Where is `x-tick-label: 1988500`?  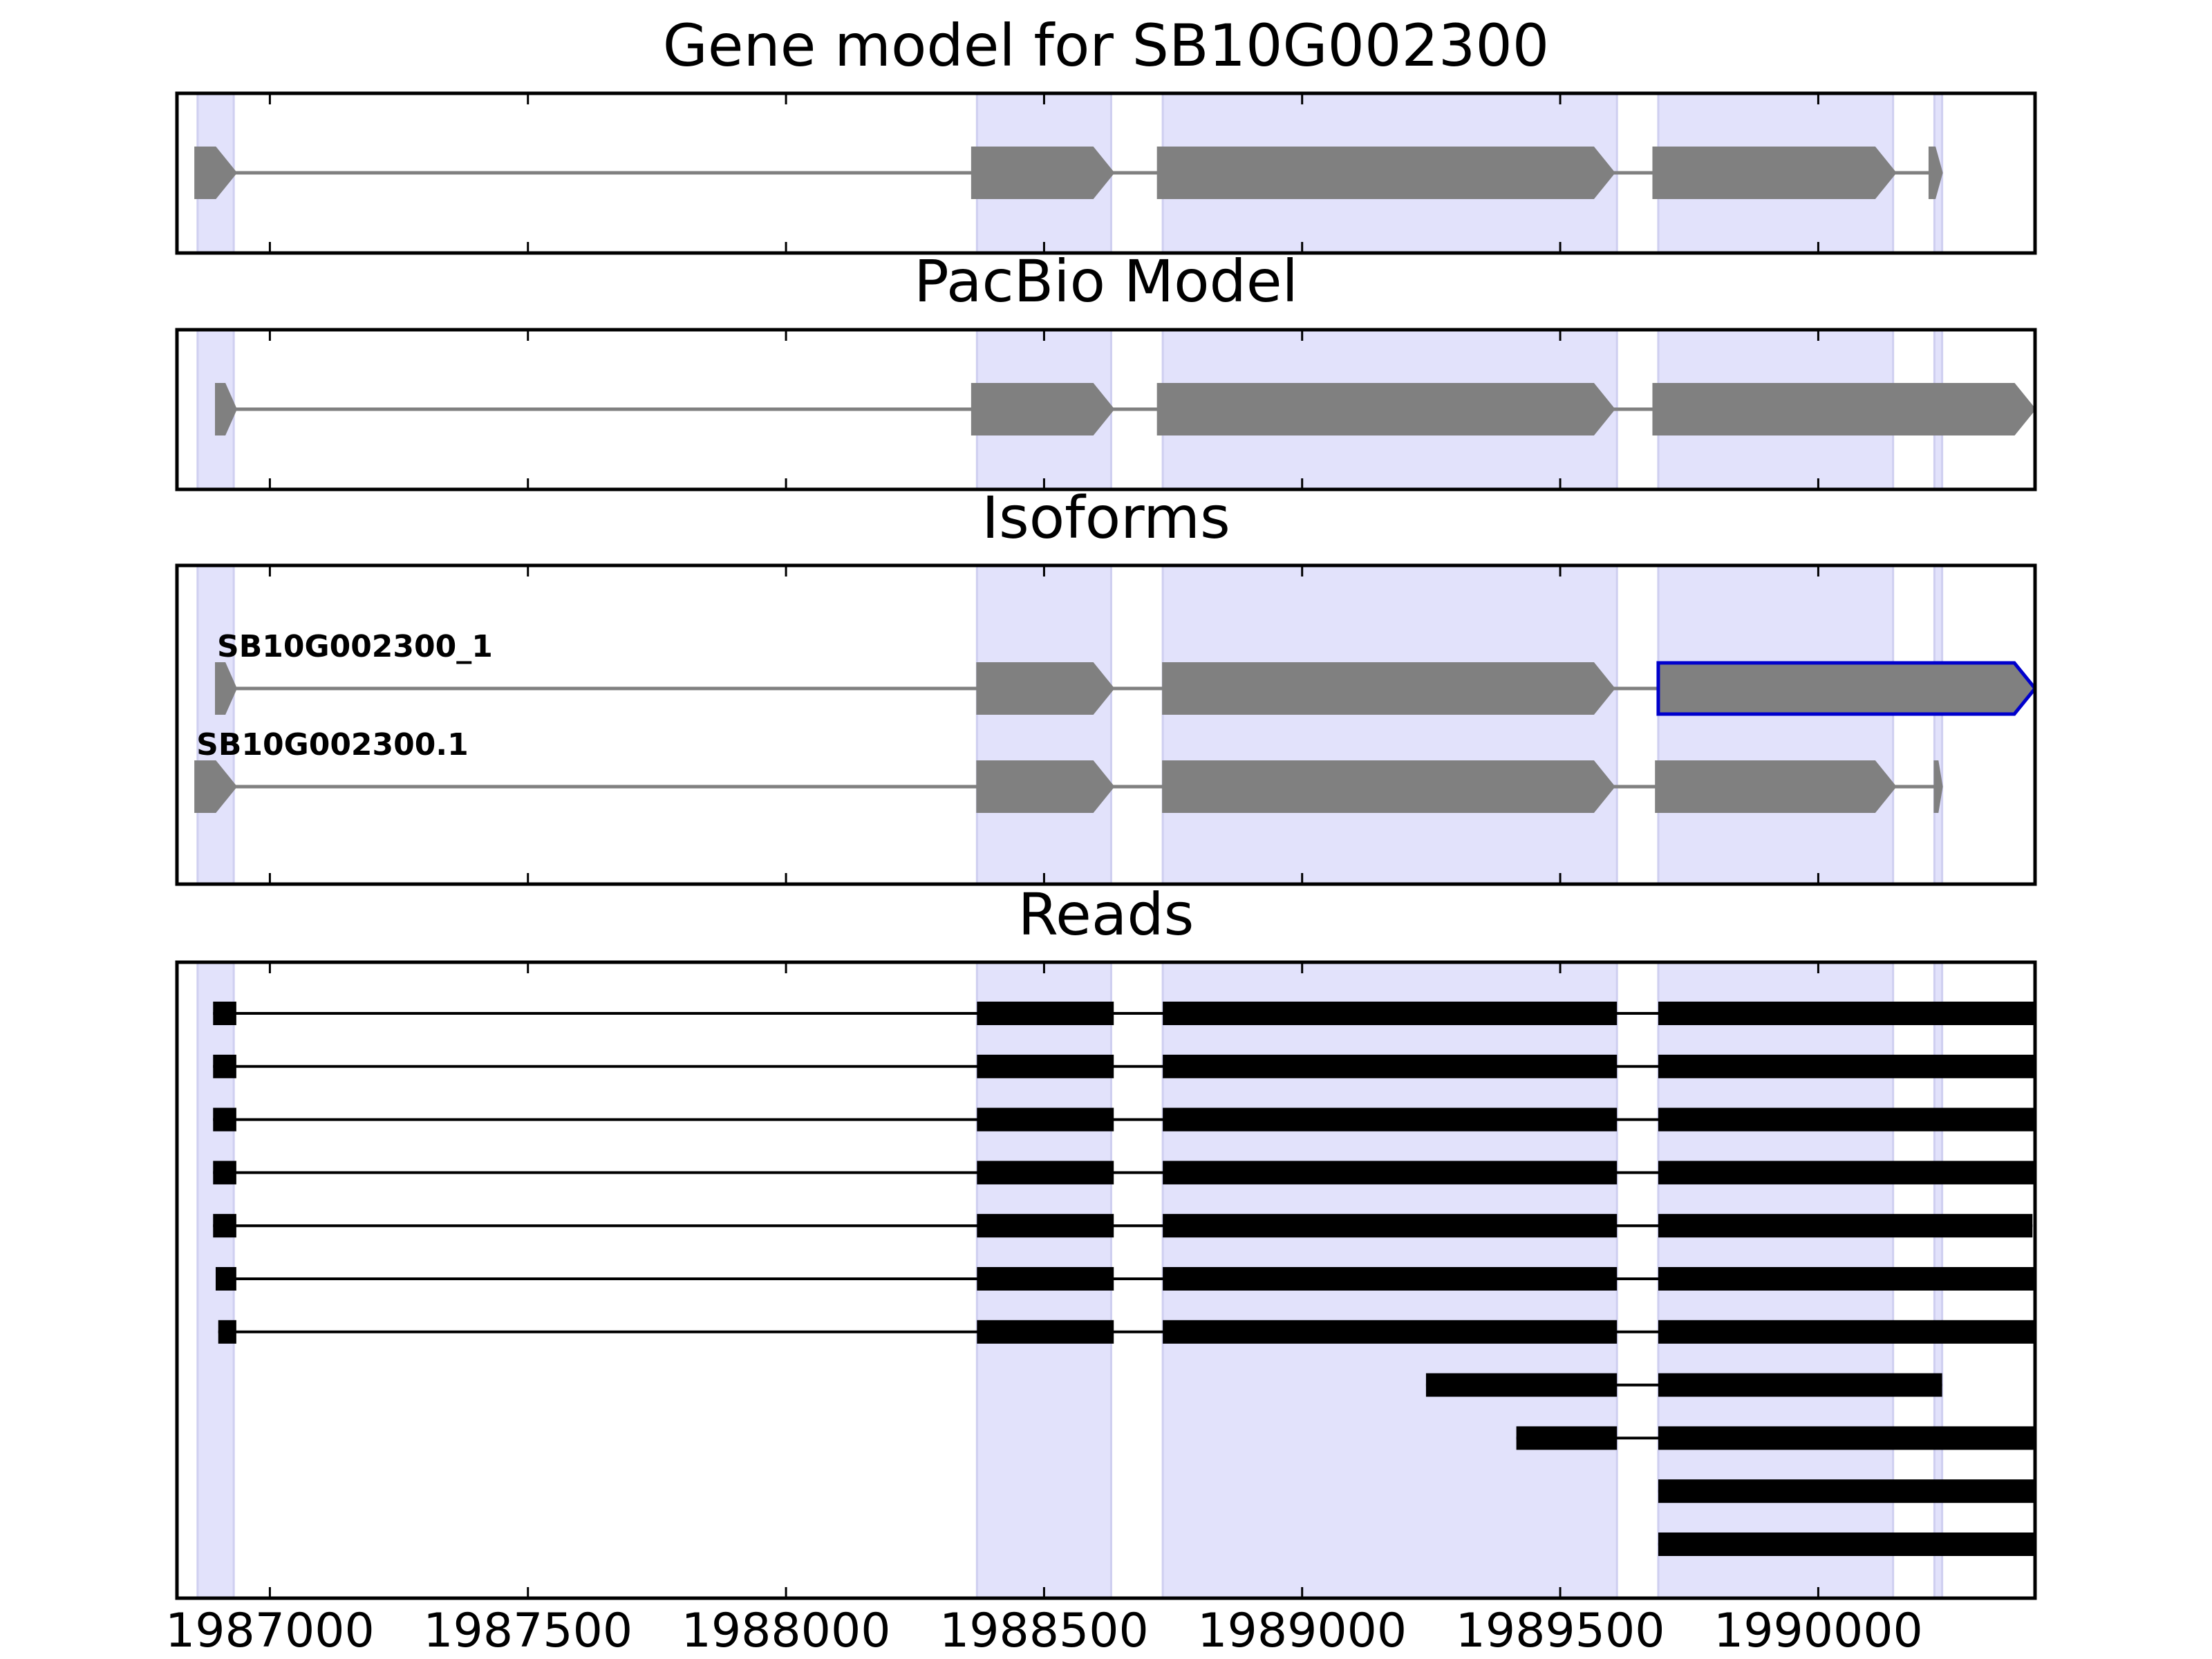 x-tick-label: 1988500 is located at coordinates (1044, 1631).